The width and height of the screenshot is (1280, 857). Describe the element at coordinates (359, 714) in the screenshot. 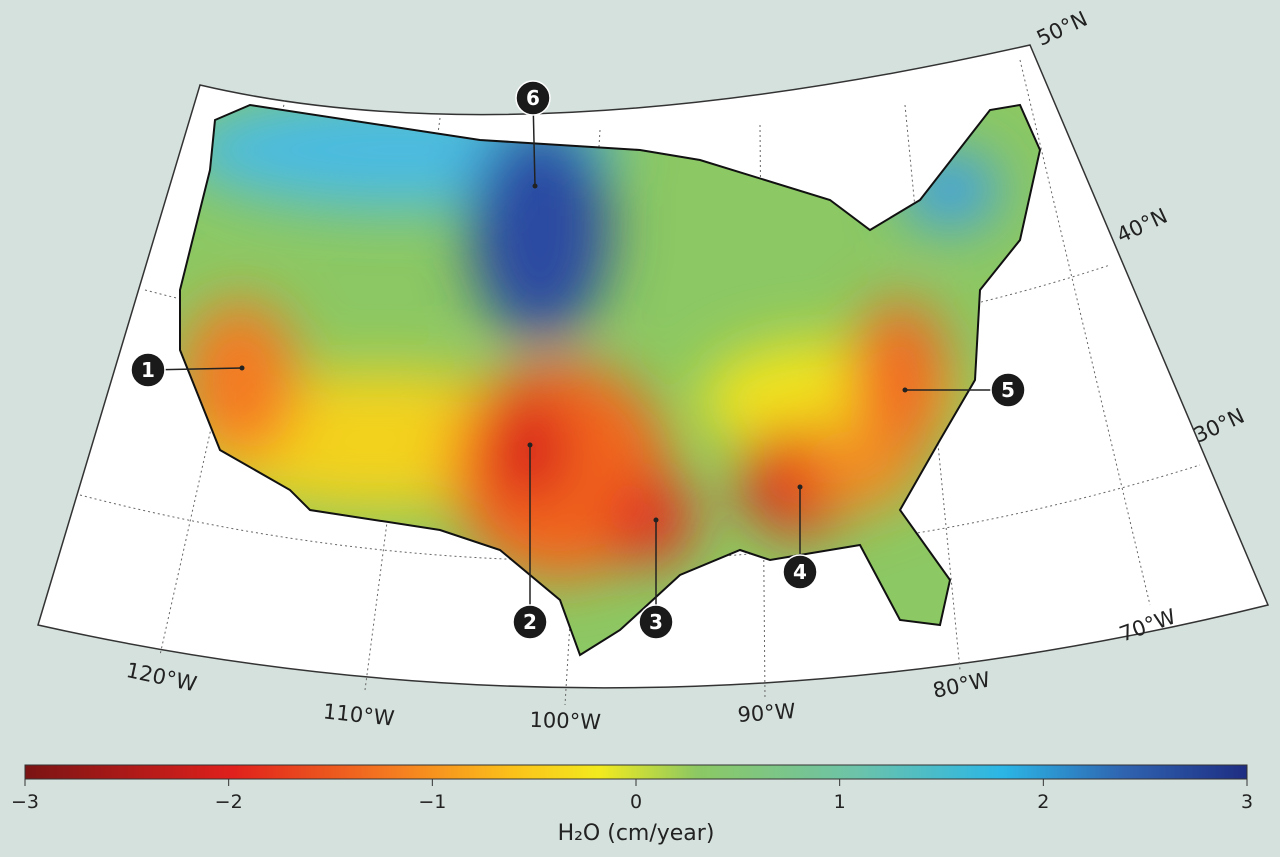

I see `longitude-label: 110°W` at that location.